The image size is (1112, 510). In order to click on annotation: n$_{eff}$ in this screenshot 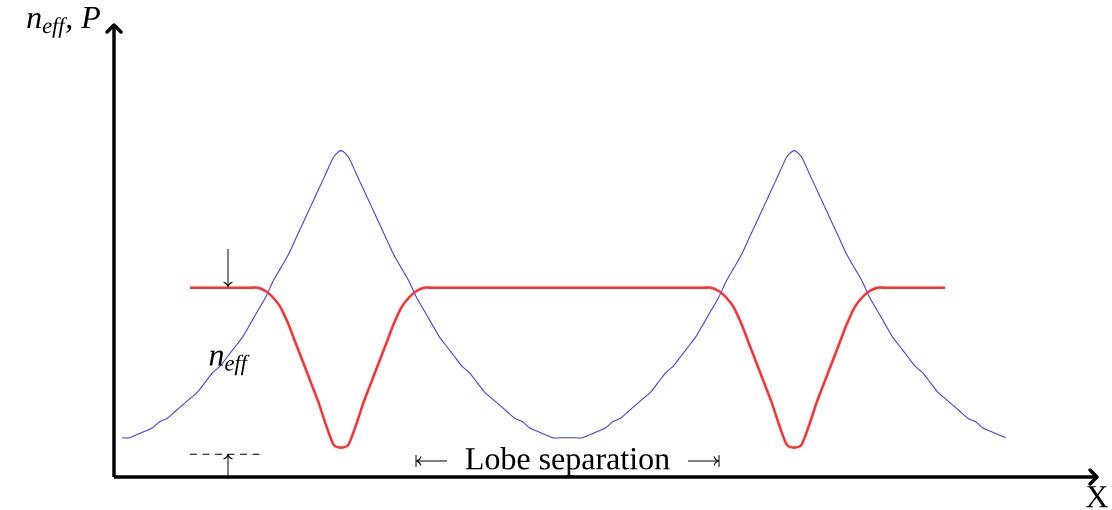, I will do `click(229, 363)`.